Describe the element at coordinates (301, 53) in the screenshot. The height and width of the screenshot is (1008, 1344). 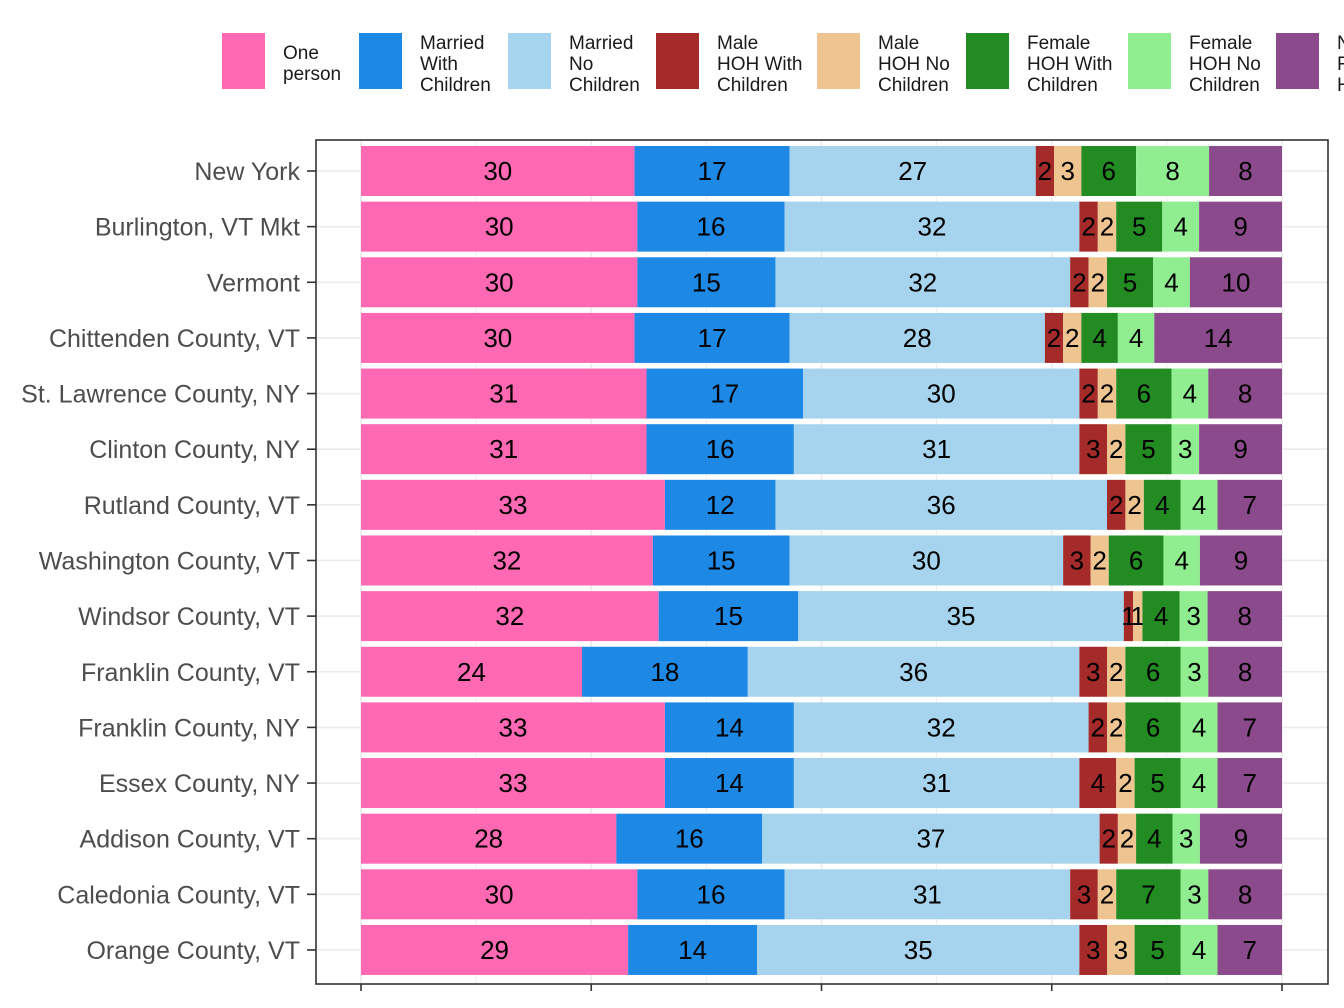
I see `legend-label: One` at that location.